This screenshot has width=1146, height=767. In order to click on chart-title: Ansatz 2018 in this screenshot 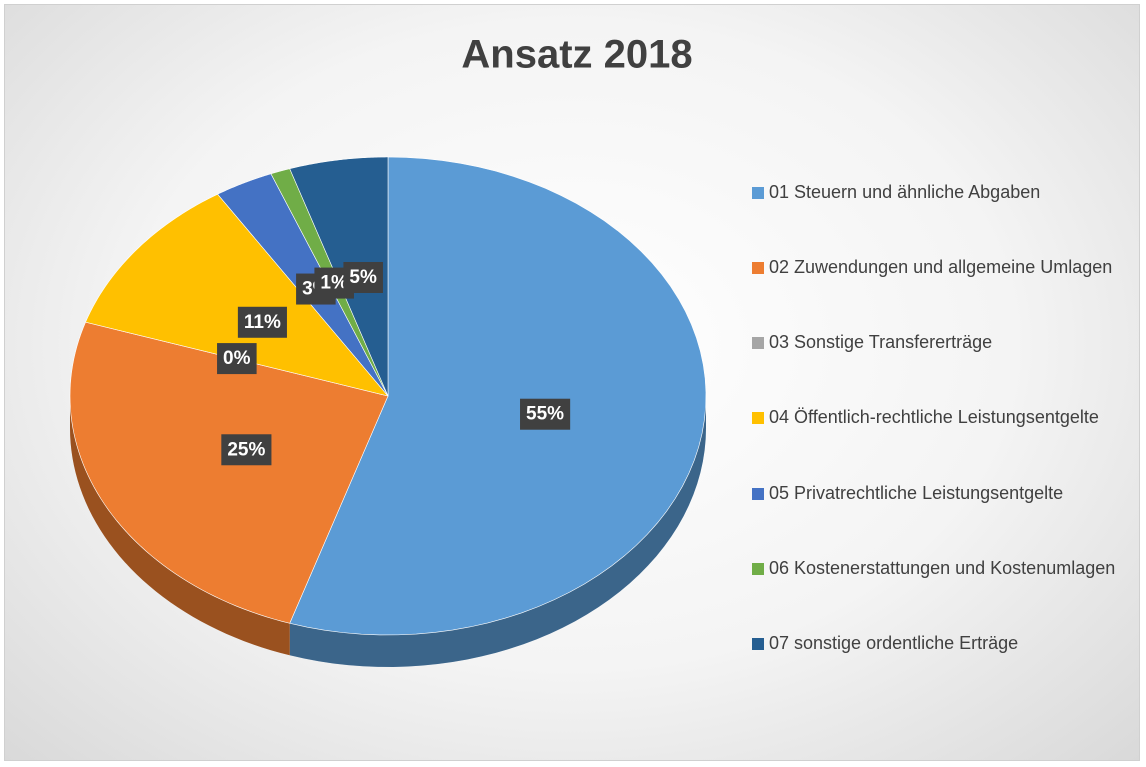, I will do `click(576, 55)`.